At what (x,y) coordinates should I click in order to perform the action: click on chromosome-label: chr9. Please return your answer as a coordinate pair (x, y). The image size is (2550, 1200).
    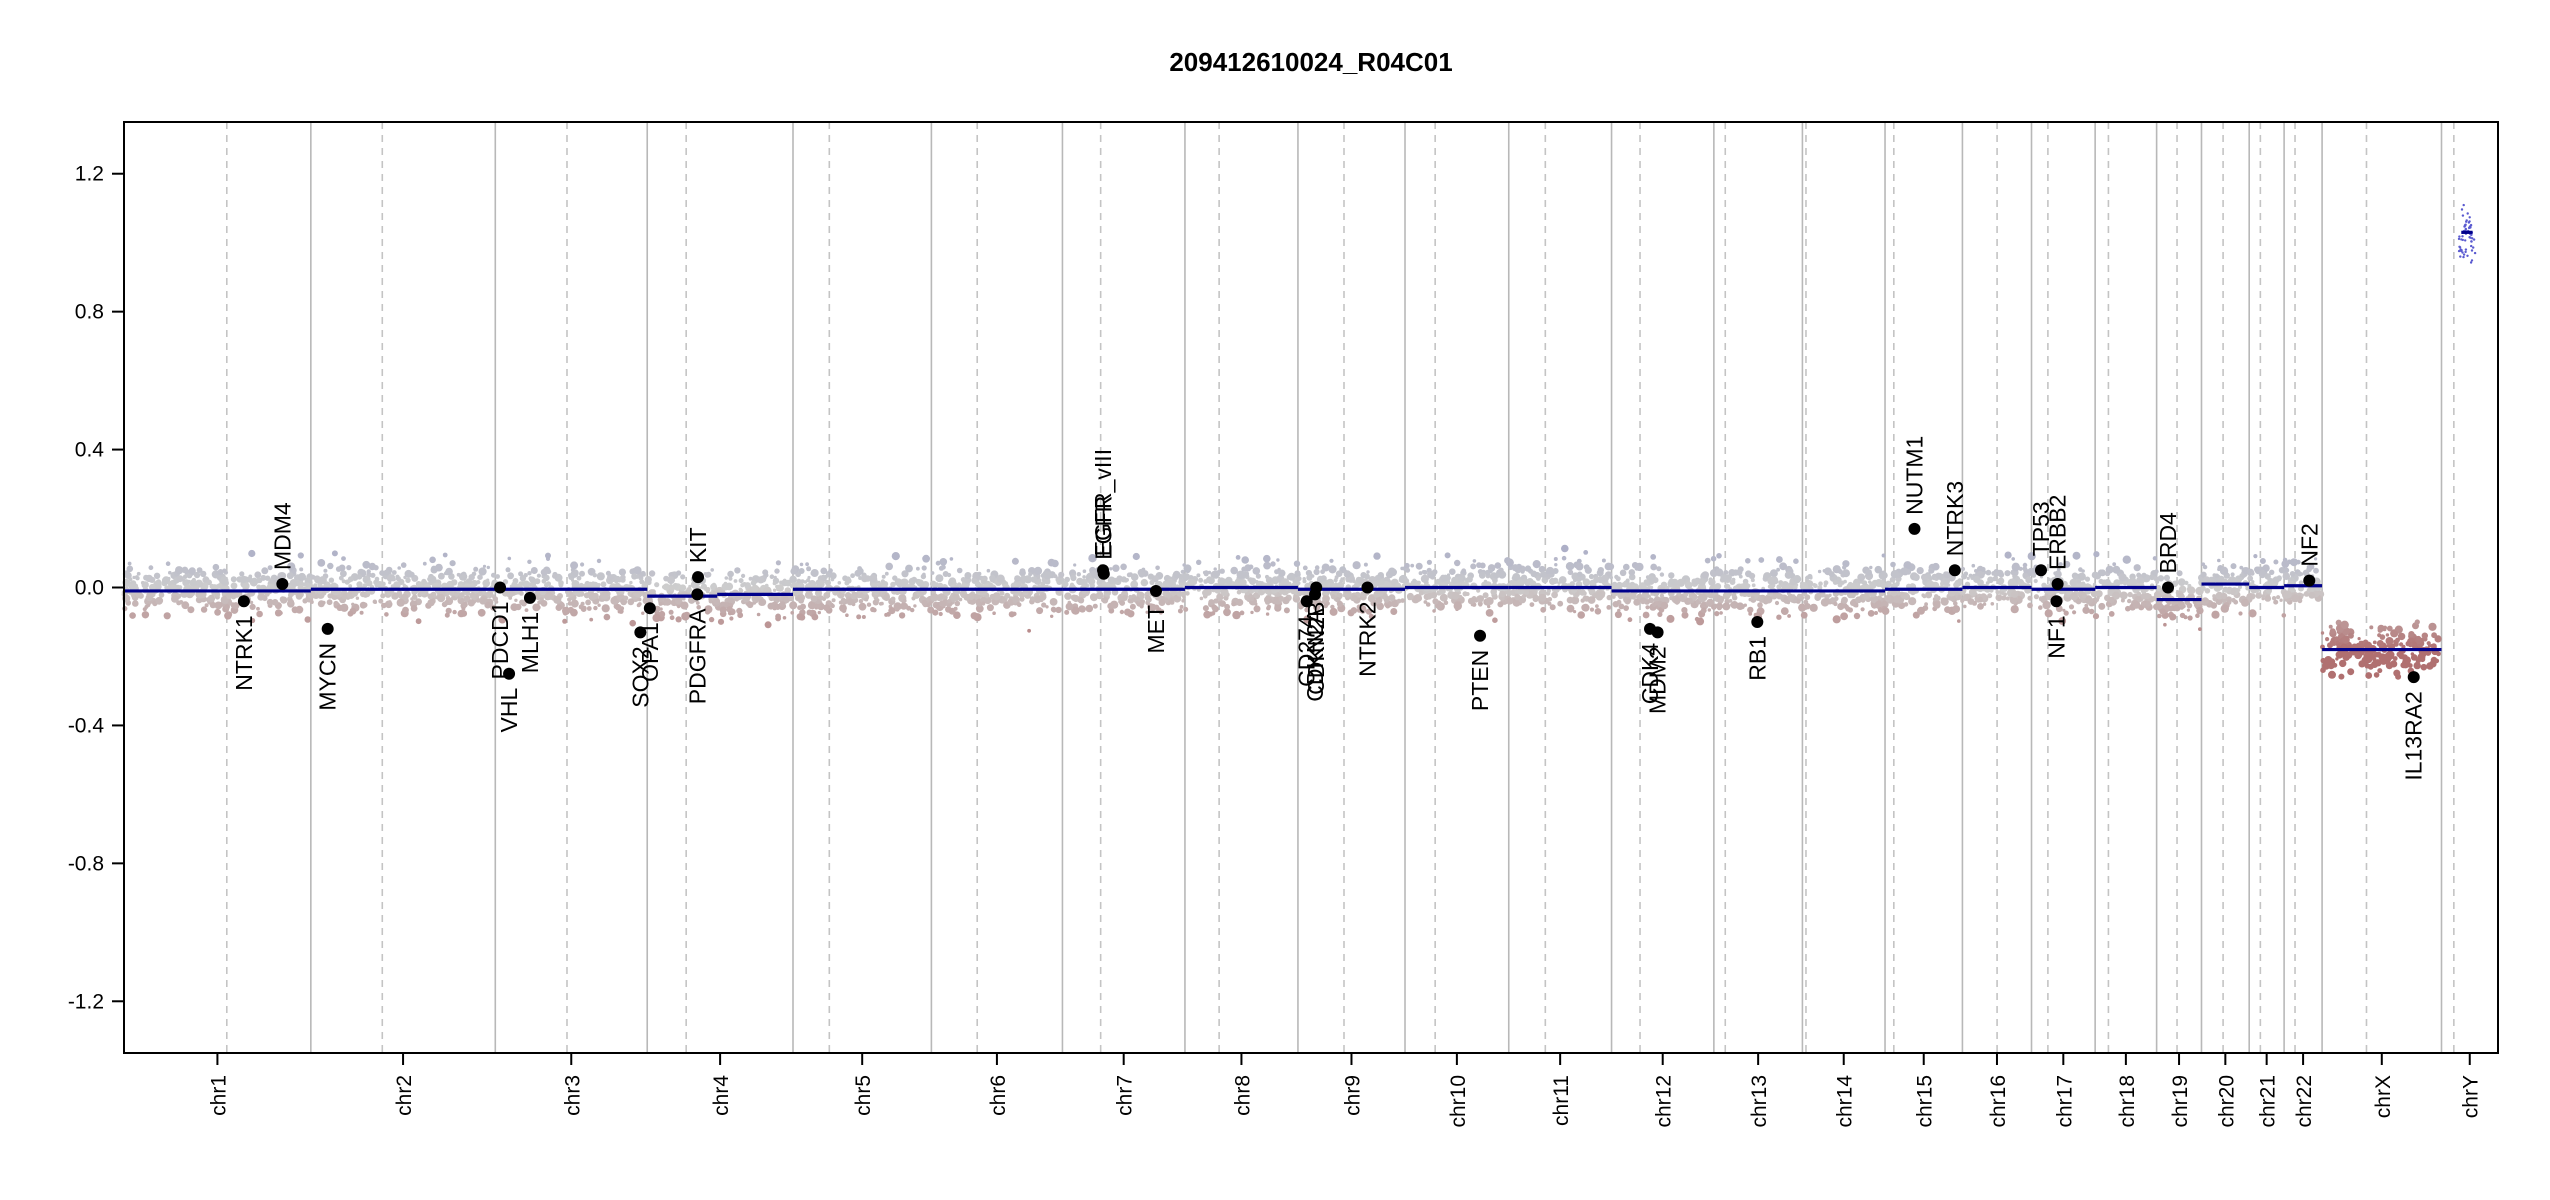
    Looking at the image, I should click on (1352, 1095).